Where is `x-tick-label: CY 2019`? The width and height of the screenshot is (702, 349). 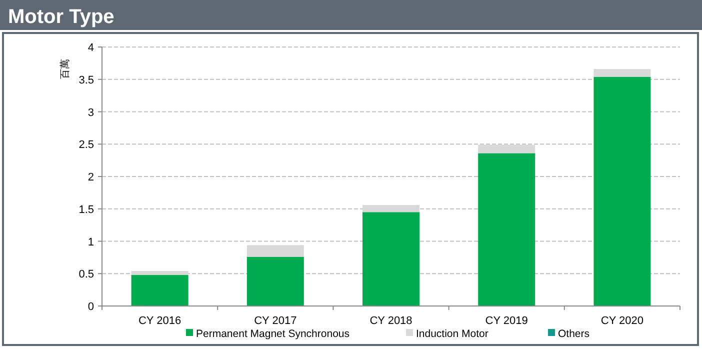 x-tick-label: CY 2019 is located at coordinates (506, 321).